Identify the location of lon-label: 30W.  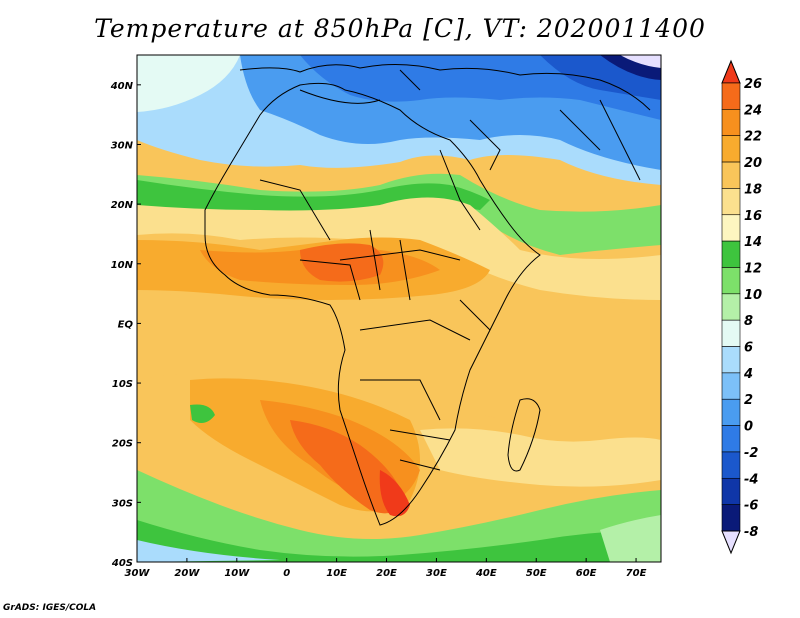
(138, 573).